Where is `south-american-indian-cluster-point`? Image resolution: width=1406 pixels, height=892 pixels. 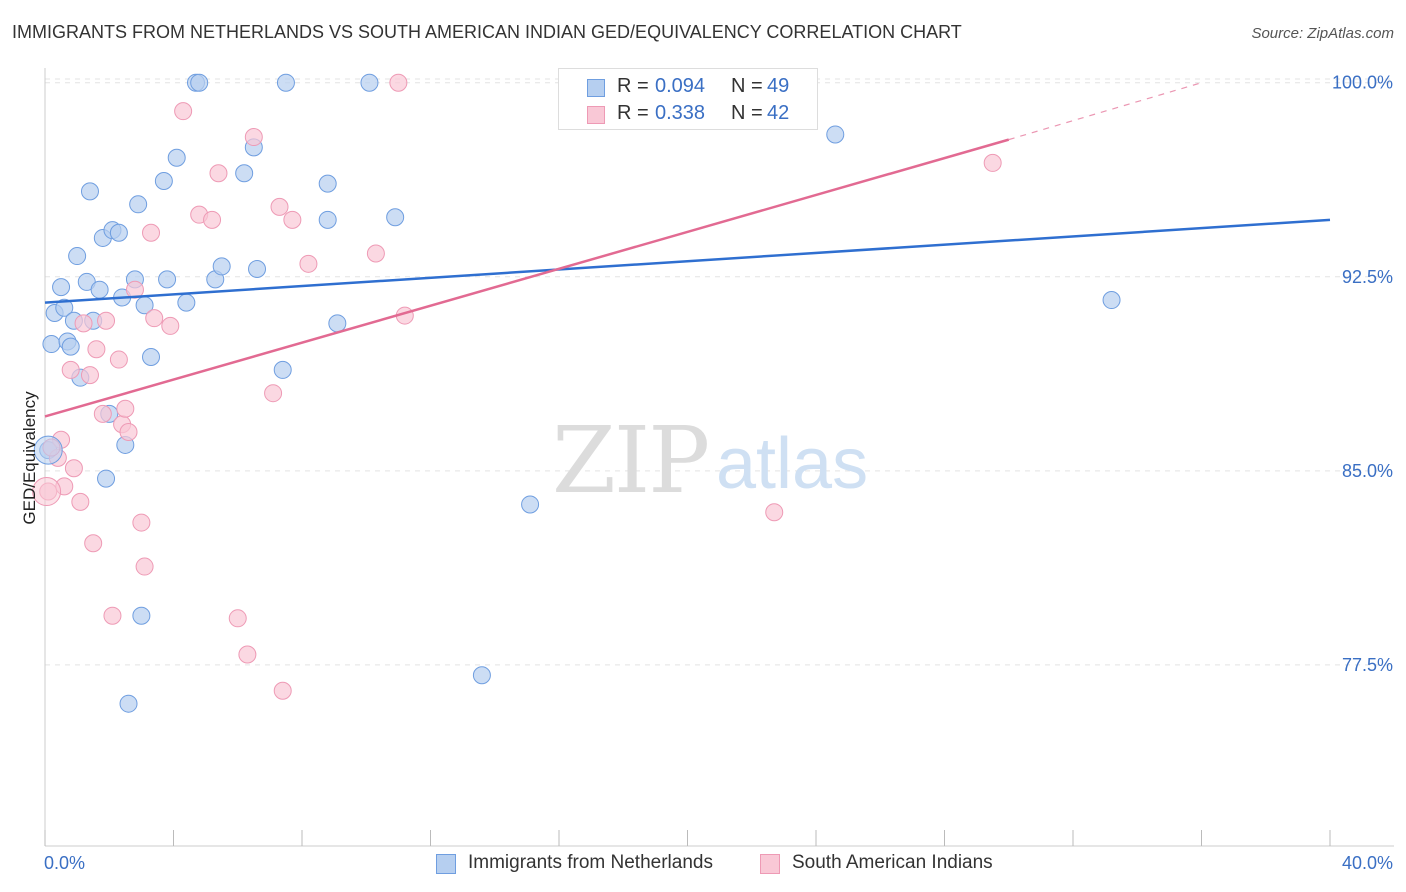 south-american-indian-cluster-point is located at coordinates (47, 492).